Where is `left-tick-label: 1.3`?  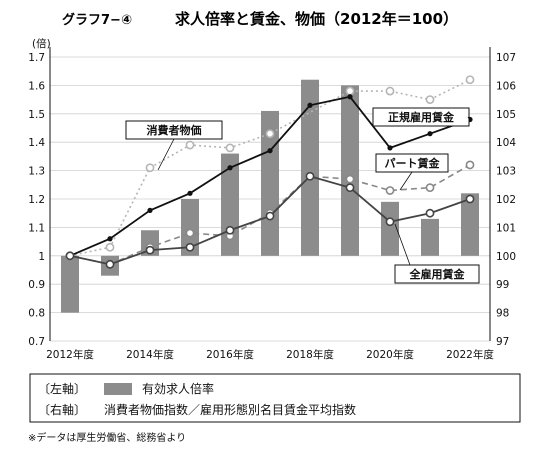
left-tick-label: 1.3 is located at coordinates (36, 172).